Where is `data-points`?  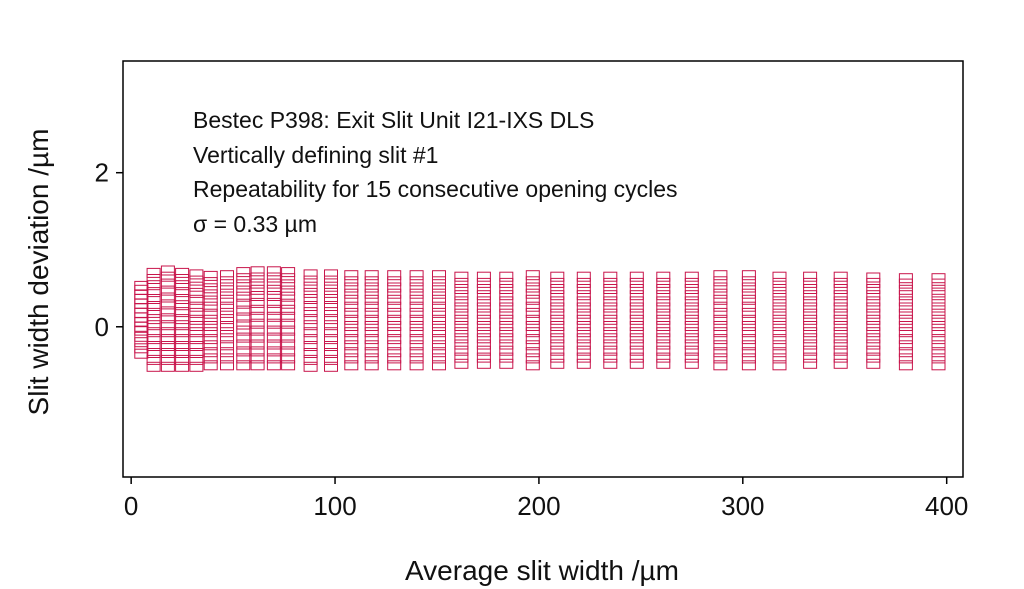
data-points is located at coordinates (540, 318).